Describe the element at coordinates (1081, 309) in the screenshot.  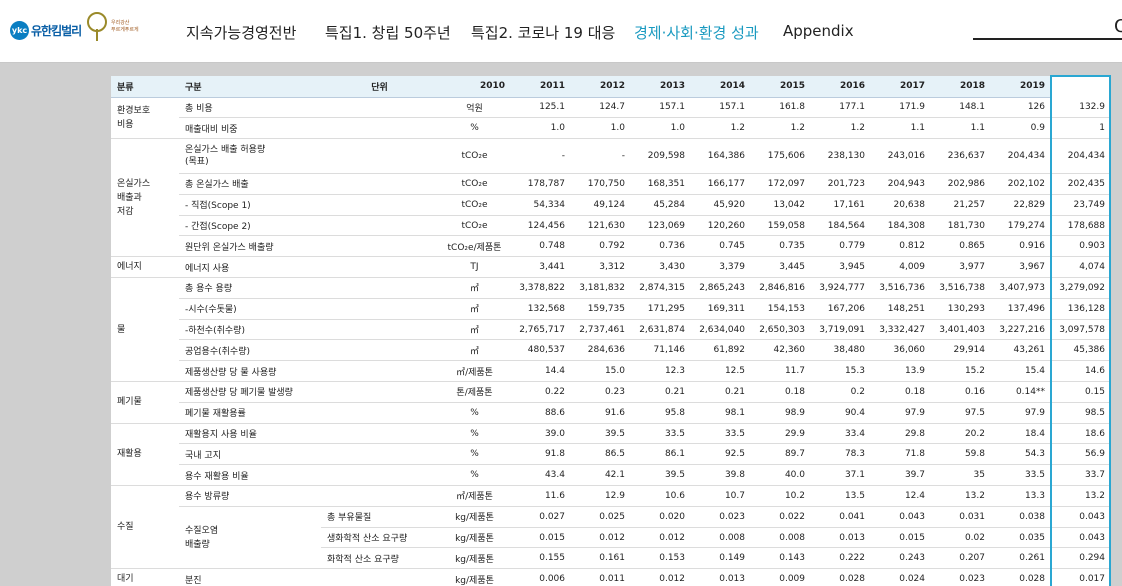
I see `table-cell-value: 136,128` at that location.